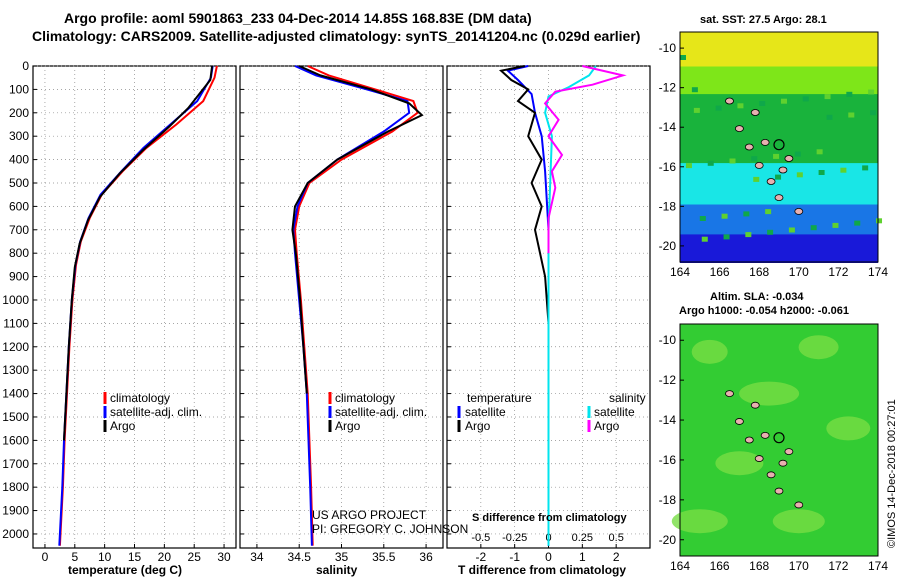 The height and width of the screenshot is (580, 900). What do you see at coordinates (19, 136) in the screenshot?
I see `y-tick-label: 300` at bounding box center [19, 136].